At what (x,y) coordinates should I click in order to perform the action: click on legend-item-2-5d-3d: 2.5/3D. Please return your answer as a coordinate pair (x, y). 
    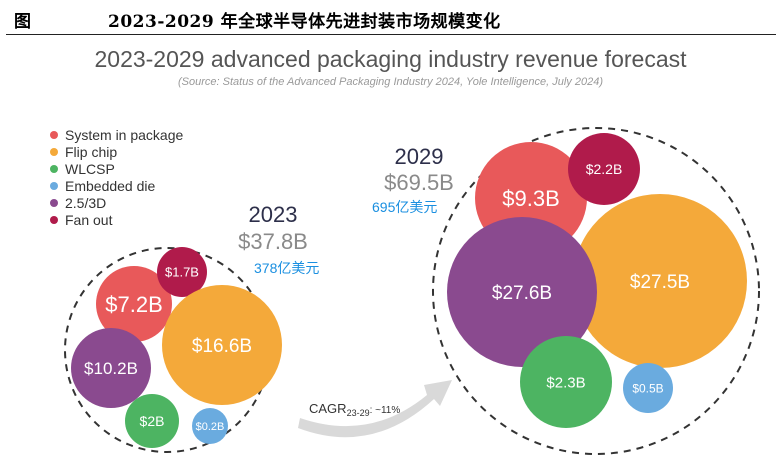
    Looking at the image, I should click on (116, 202).